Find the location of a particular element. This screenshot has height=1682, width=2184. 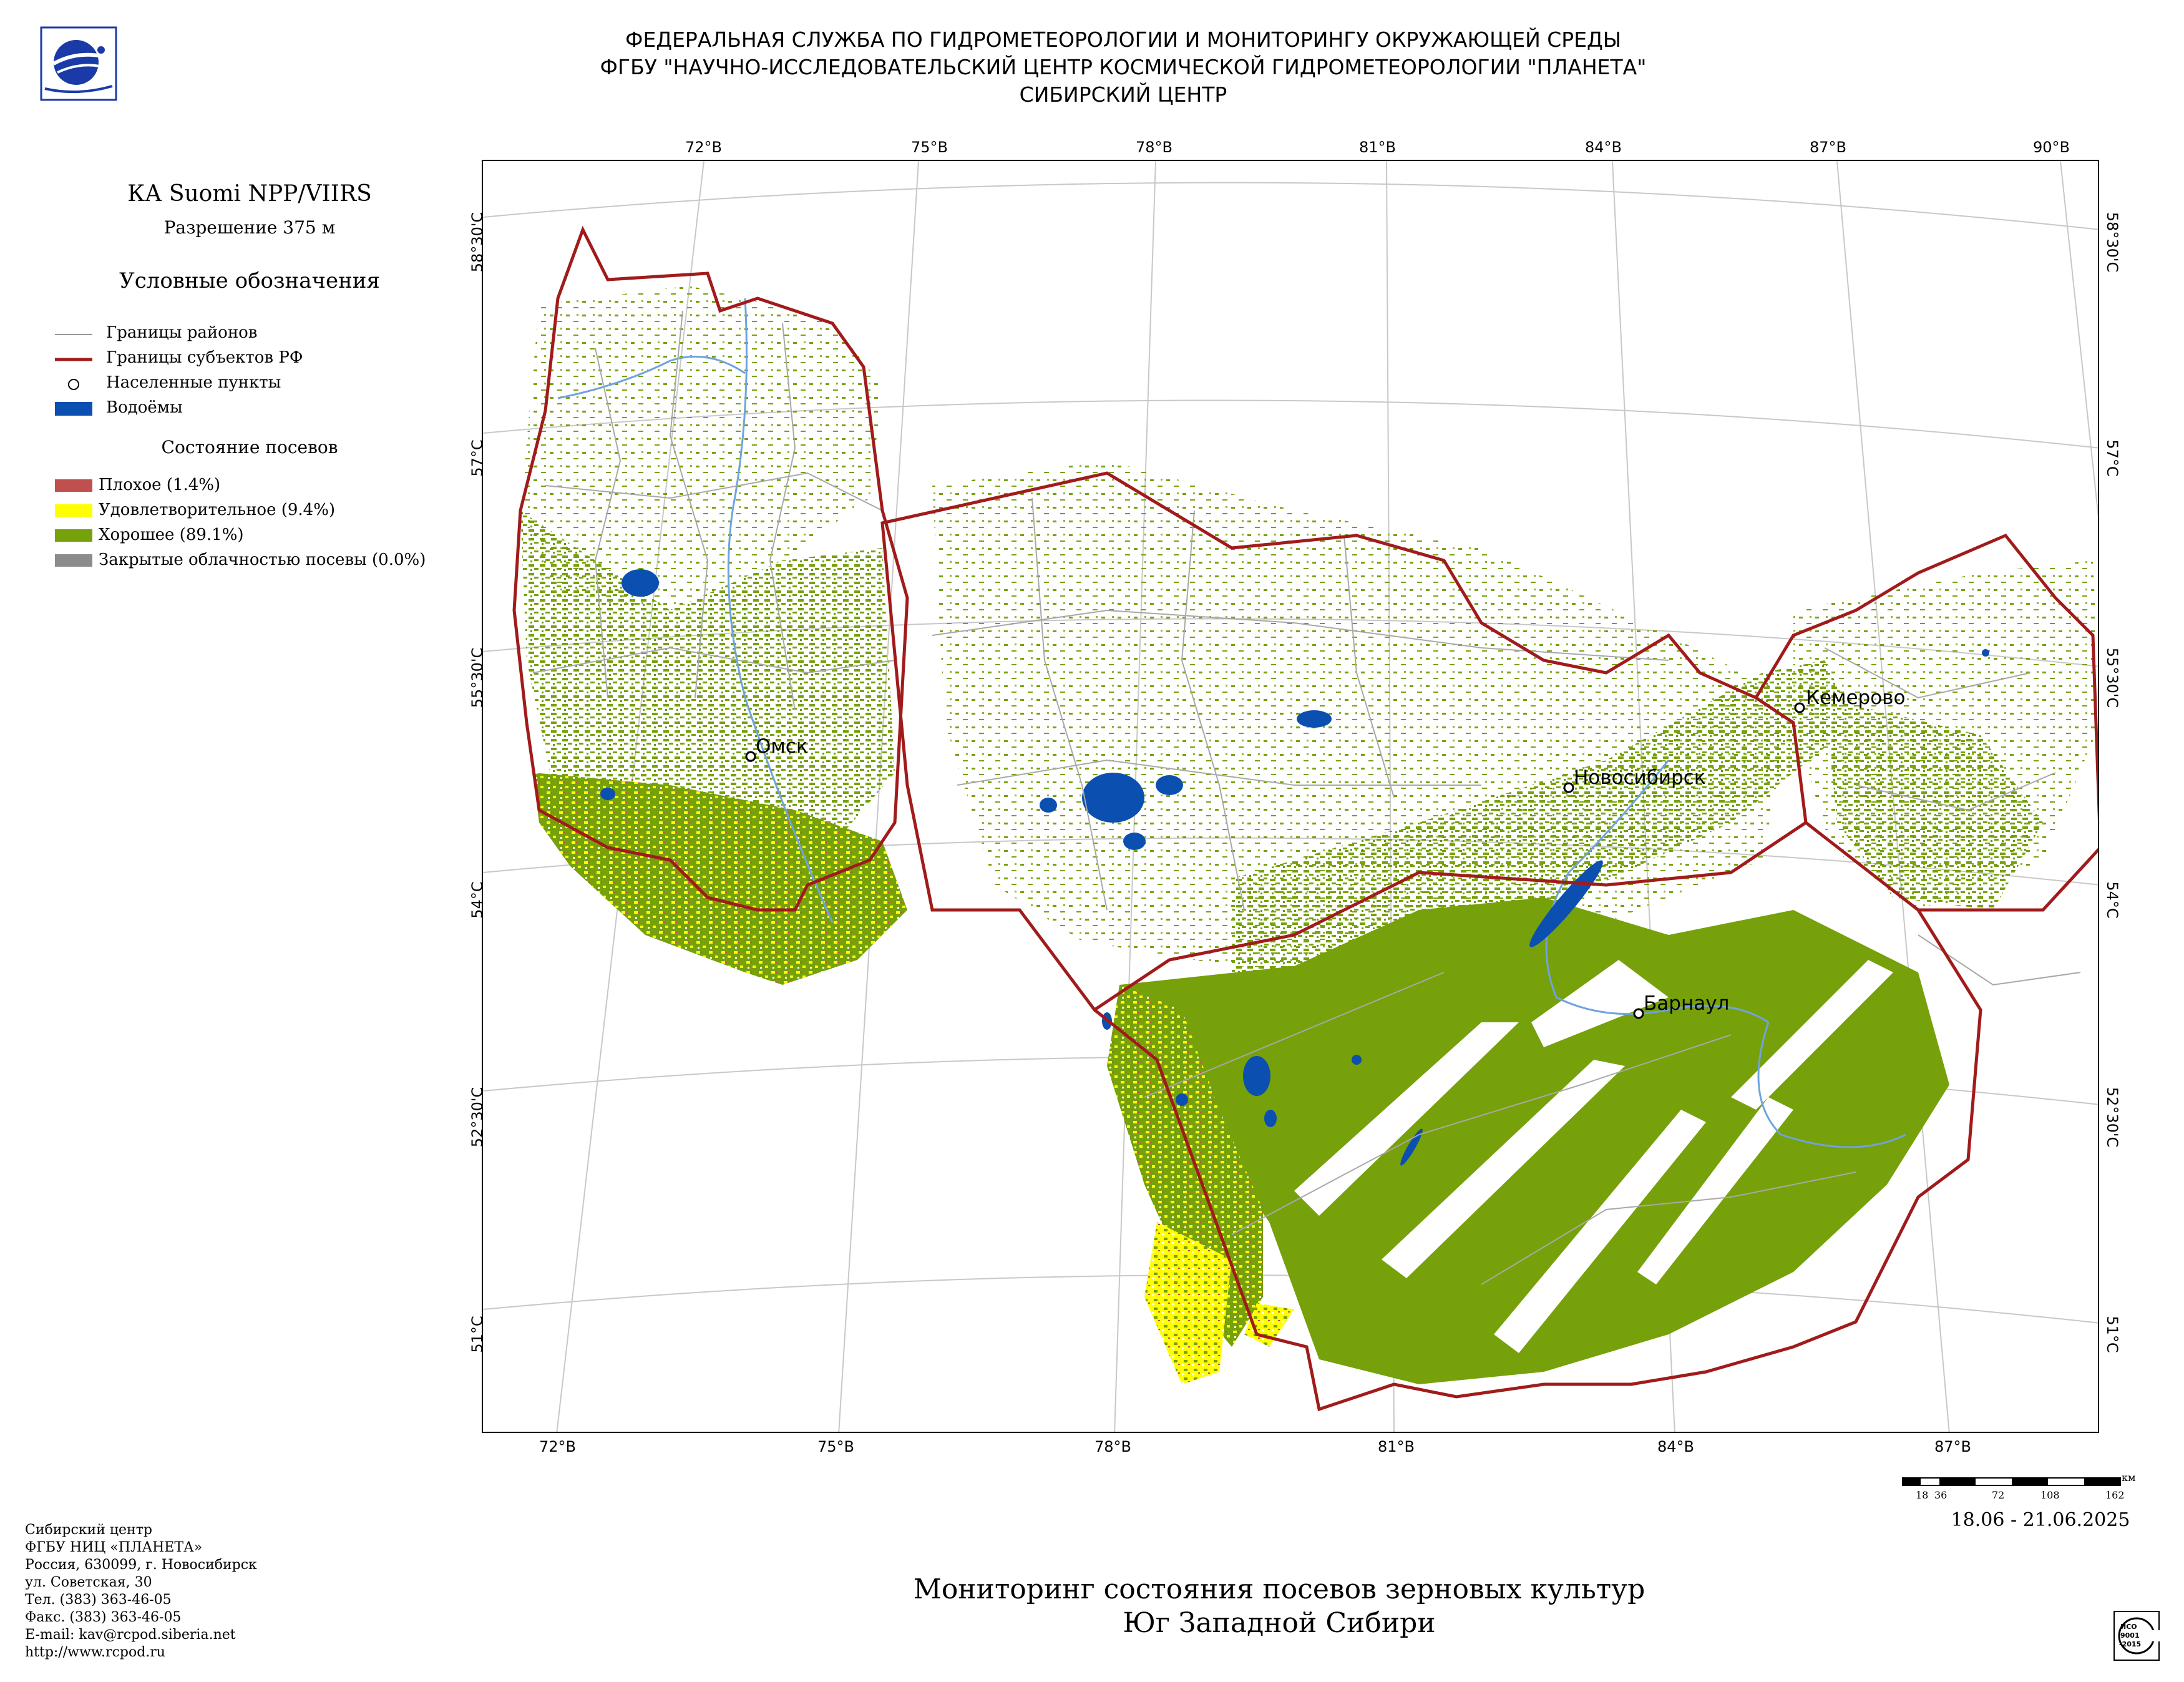

address-line: Сибирский центр is located at coordinates (89, 1530).